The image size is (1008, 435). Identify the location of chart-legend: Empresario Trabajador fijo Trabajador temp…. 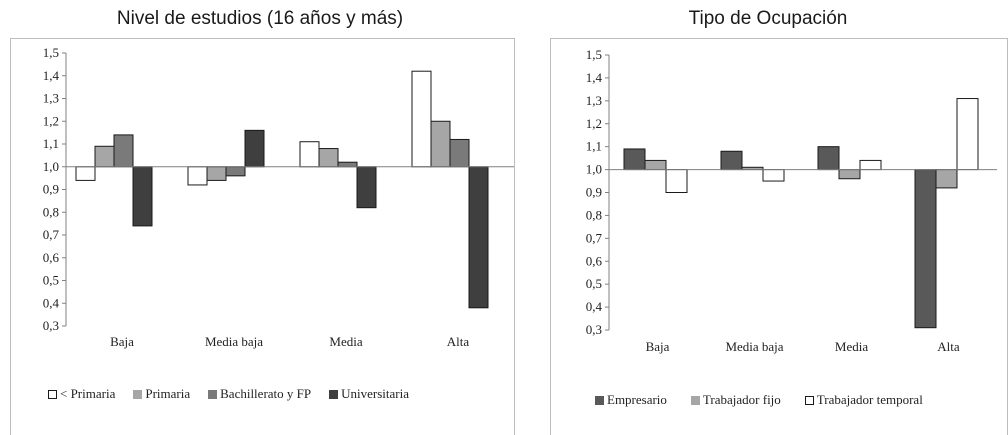
(759, 400).